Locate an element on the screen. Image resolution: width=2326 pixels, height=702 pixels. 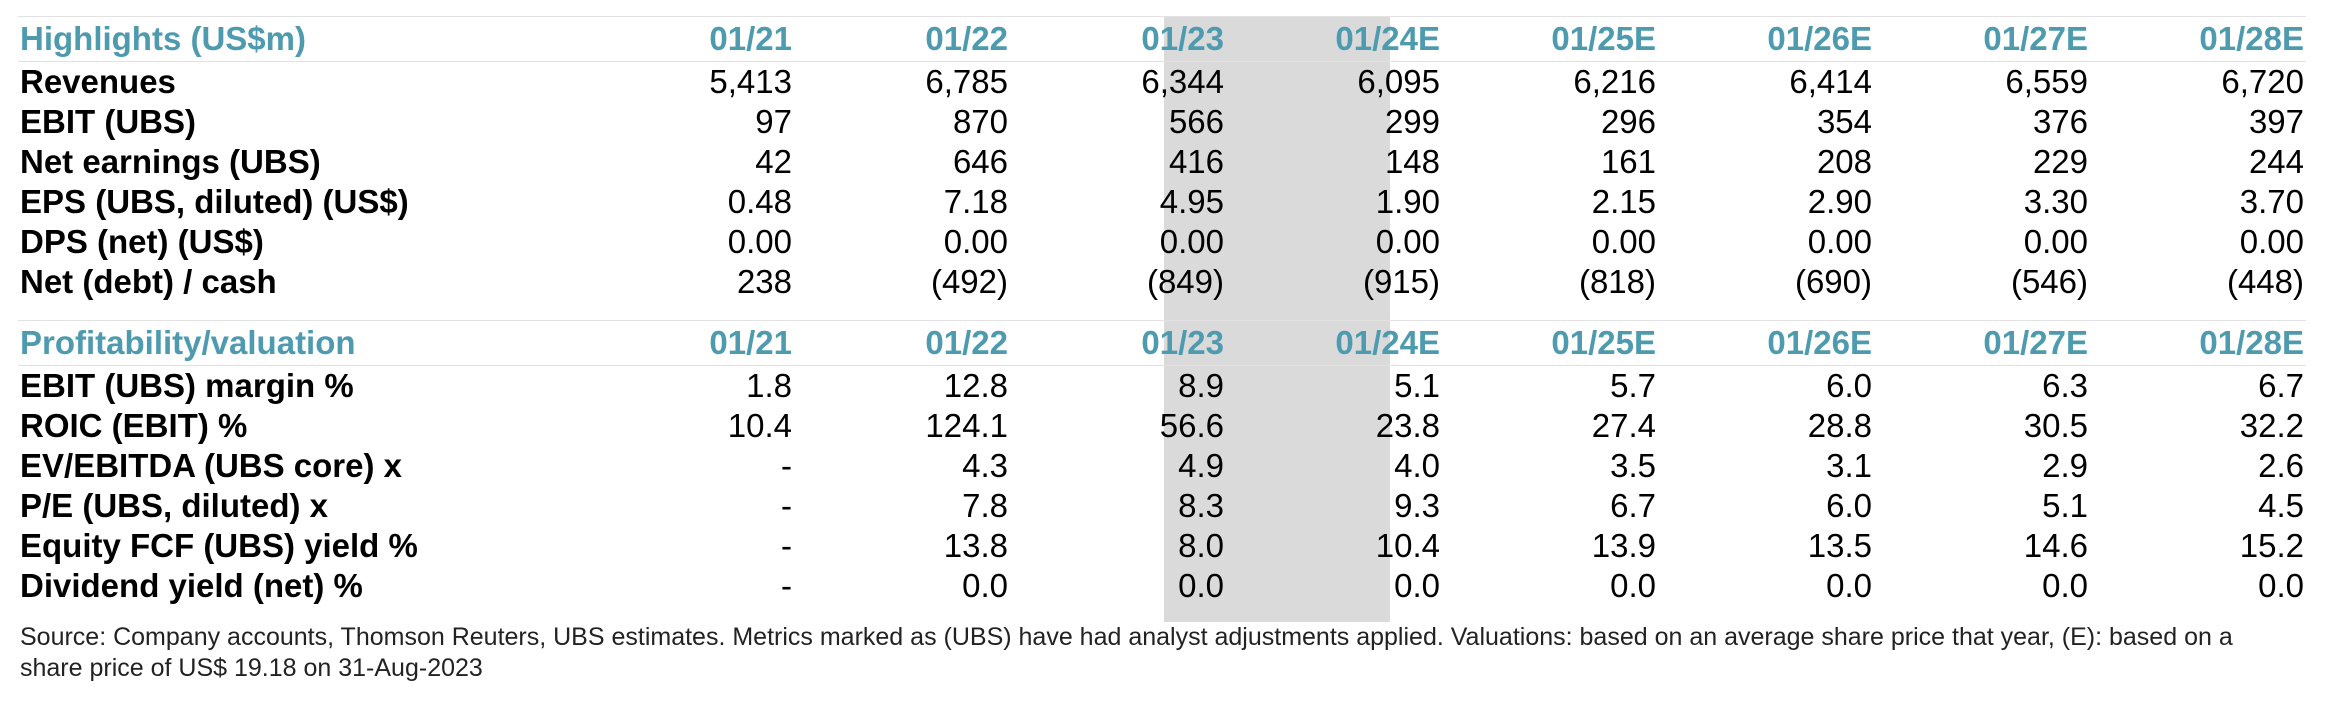
value-cell: 56.6 is located at coordinates (1191, 425).